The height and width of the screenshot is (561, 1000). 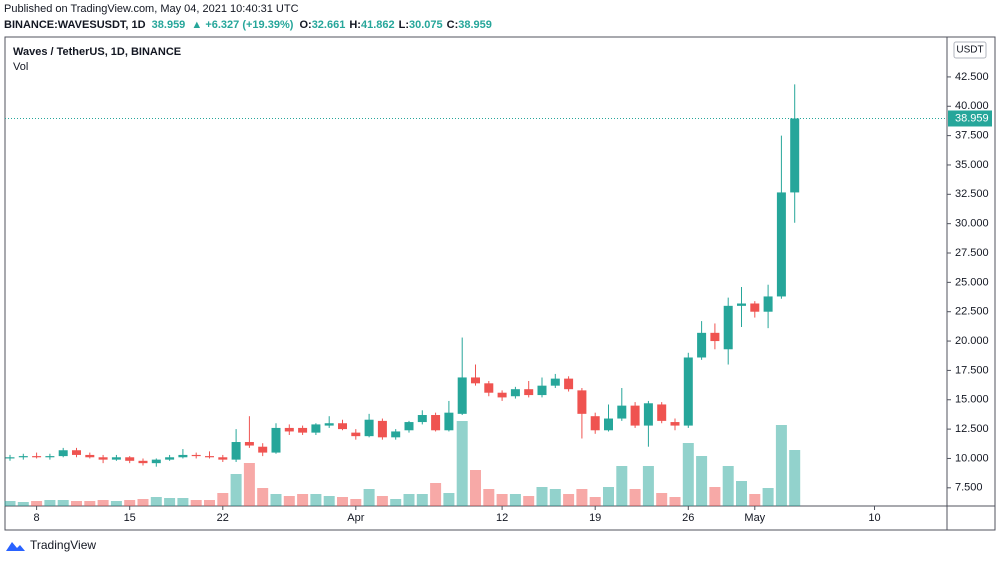 What do you see at coordinates (972, 253) in the screenshot?
I see `price-label: 27.500` at bounding box center [972, 253].